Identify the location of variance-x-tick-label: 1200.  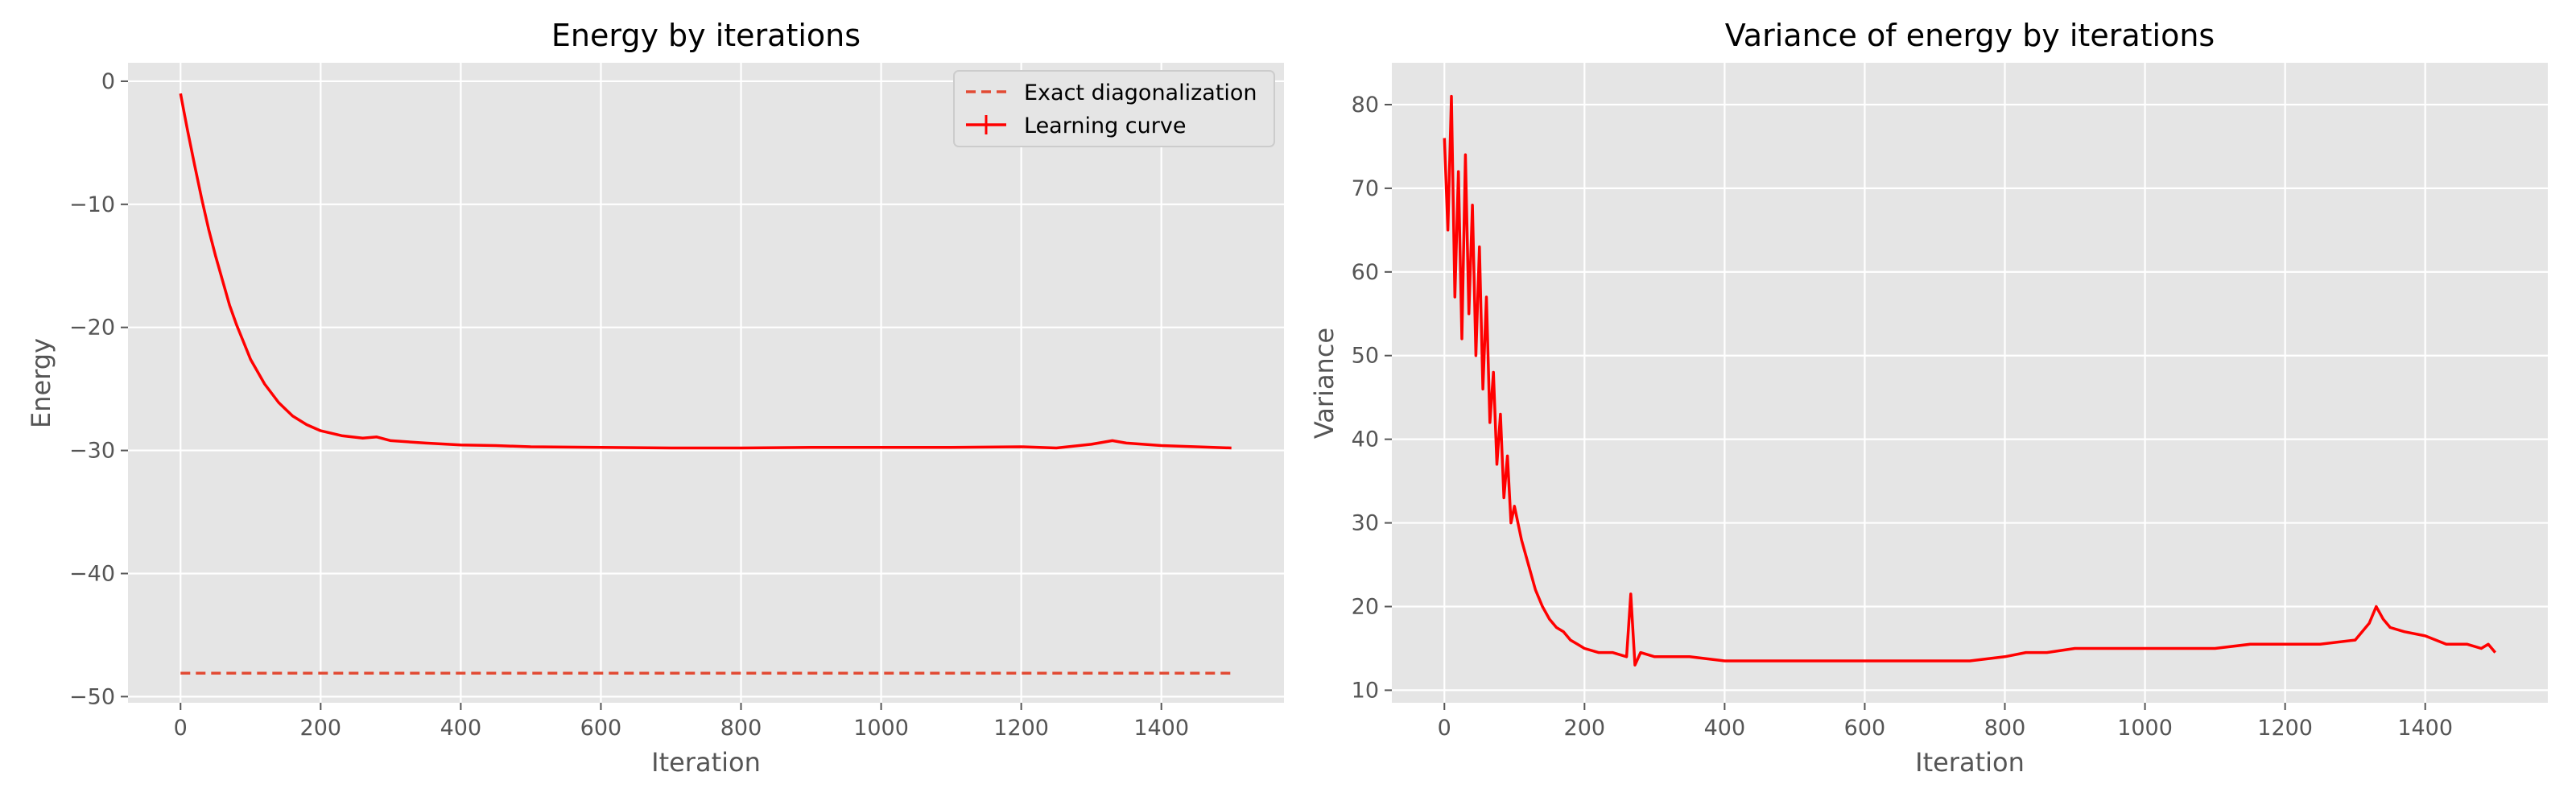
(2285, 728).